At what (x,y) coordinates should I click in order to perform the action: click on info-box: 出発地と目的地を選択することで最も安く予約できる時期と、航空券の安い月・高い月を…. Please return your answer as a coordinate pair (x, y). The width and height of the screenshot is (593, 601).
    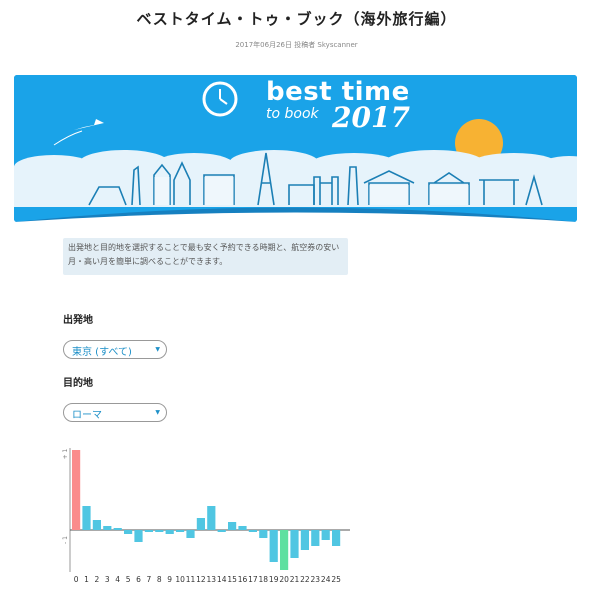
    Looking at the image, I should click on (205, 256).